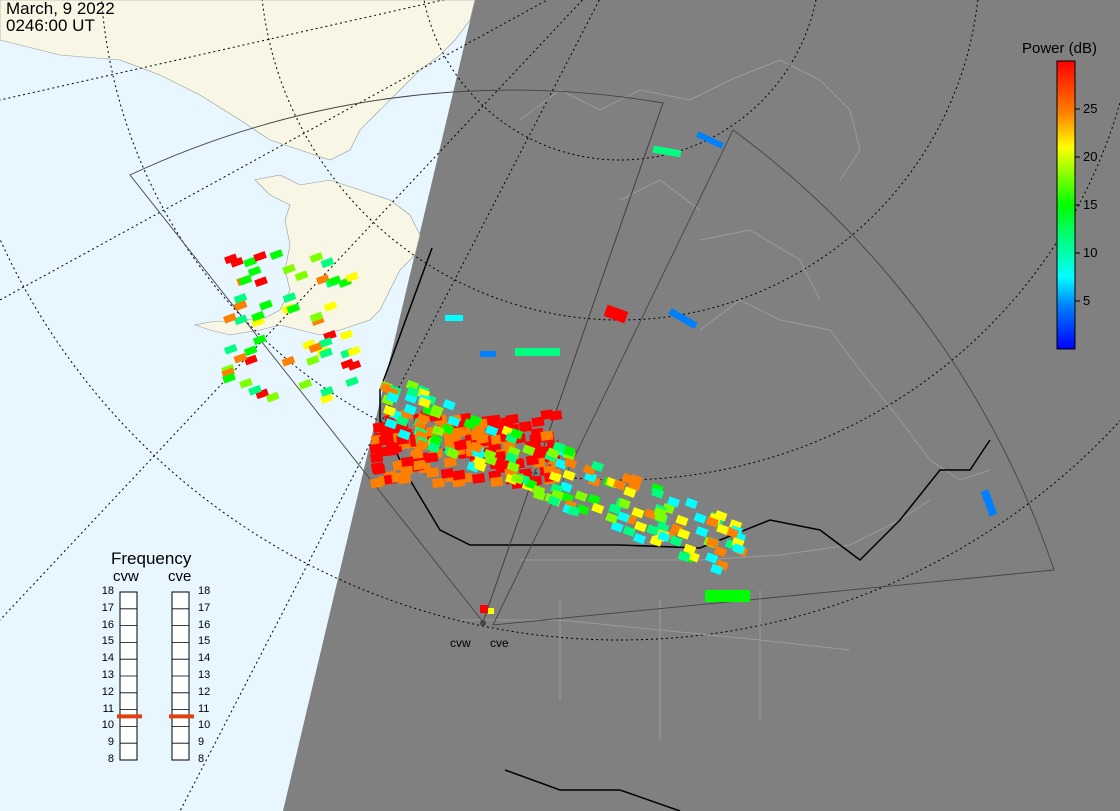  What do you see at coordinates (151, 558) in the screenshot?
I see `frequency-title: Frequency` at bounding box center [151, 558].